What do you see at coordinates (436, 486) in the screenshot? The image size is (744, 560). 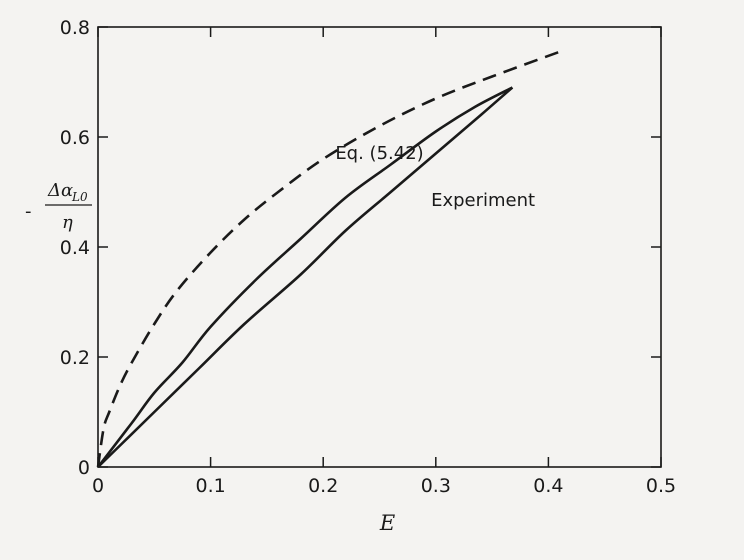 I see `x-tick-label: 0.3` at bounding box center [436, 486].